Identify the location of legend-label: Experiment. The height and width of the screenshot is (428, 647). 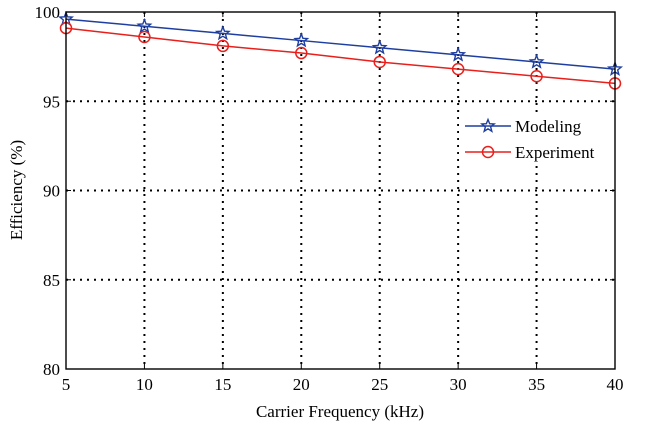
(555, 152).